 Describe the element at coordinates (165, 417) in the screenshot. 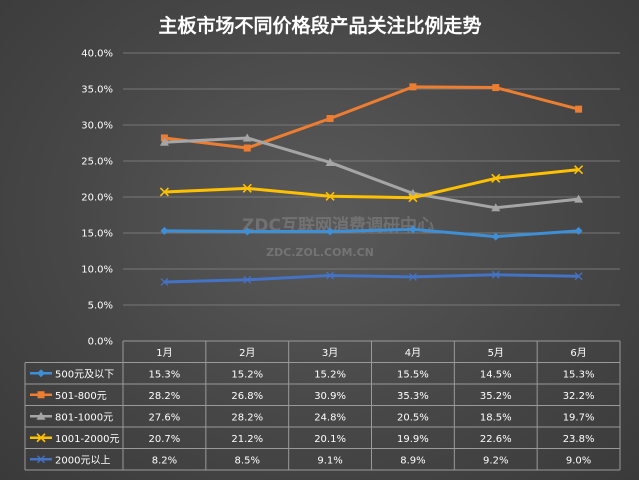

I see `data-label: 27.6%` at that location.